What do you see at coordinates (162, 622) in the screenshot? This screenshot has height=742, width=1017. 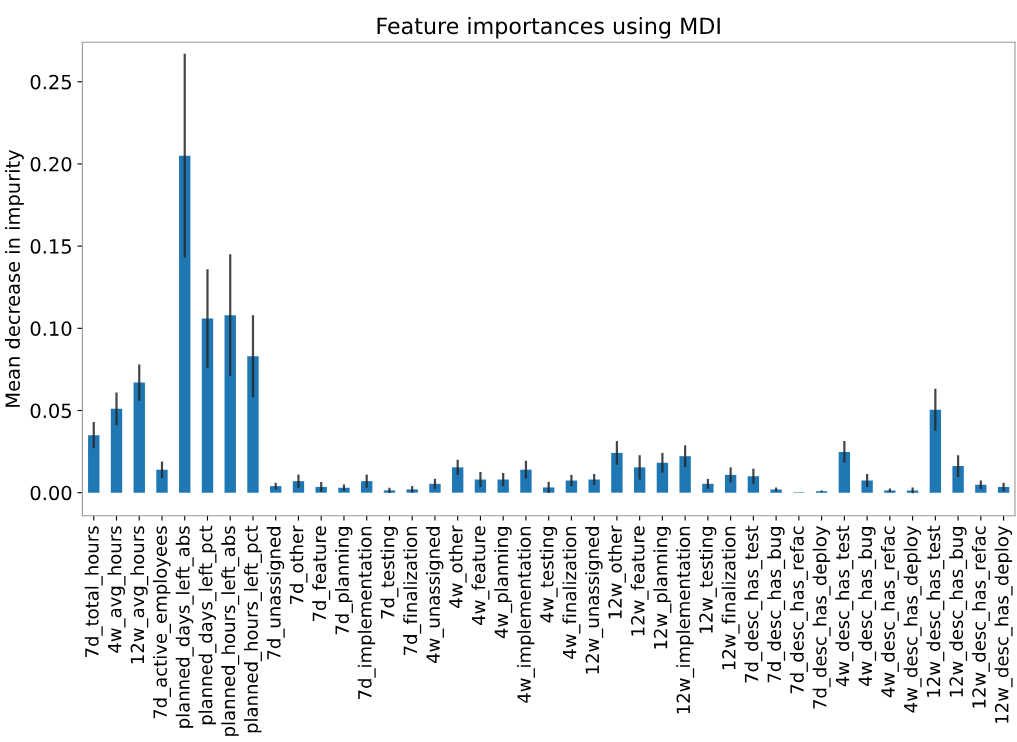 I see `x-tick-label: 7d_active_employees` at bounding box center [162, 622].